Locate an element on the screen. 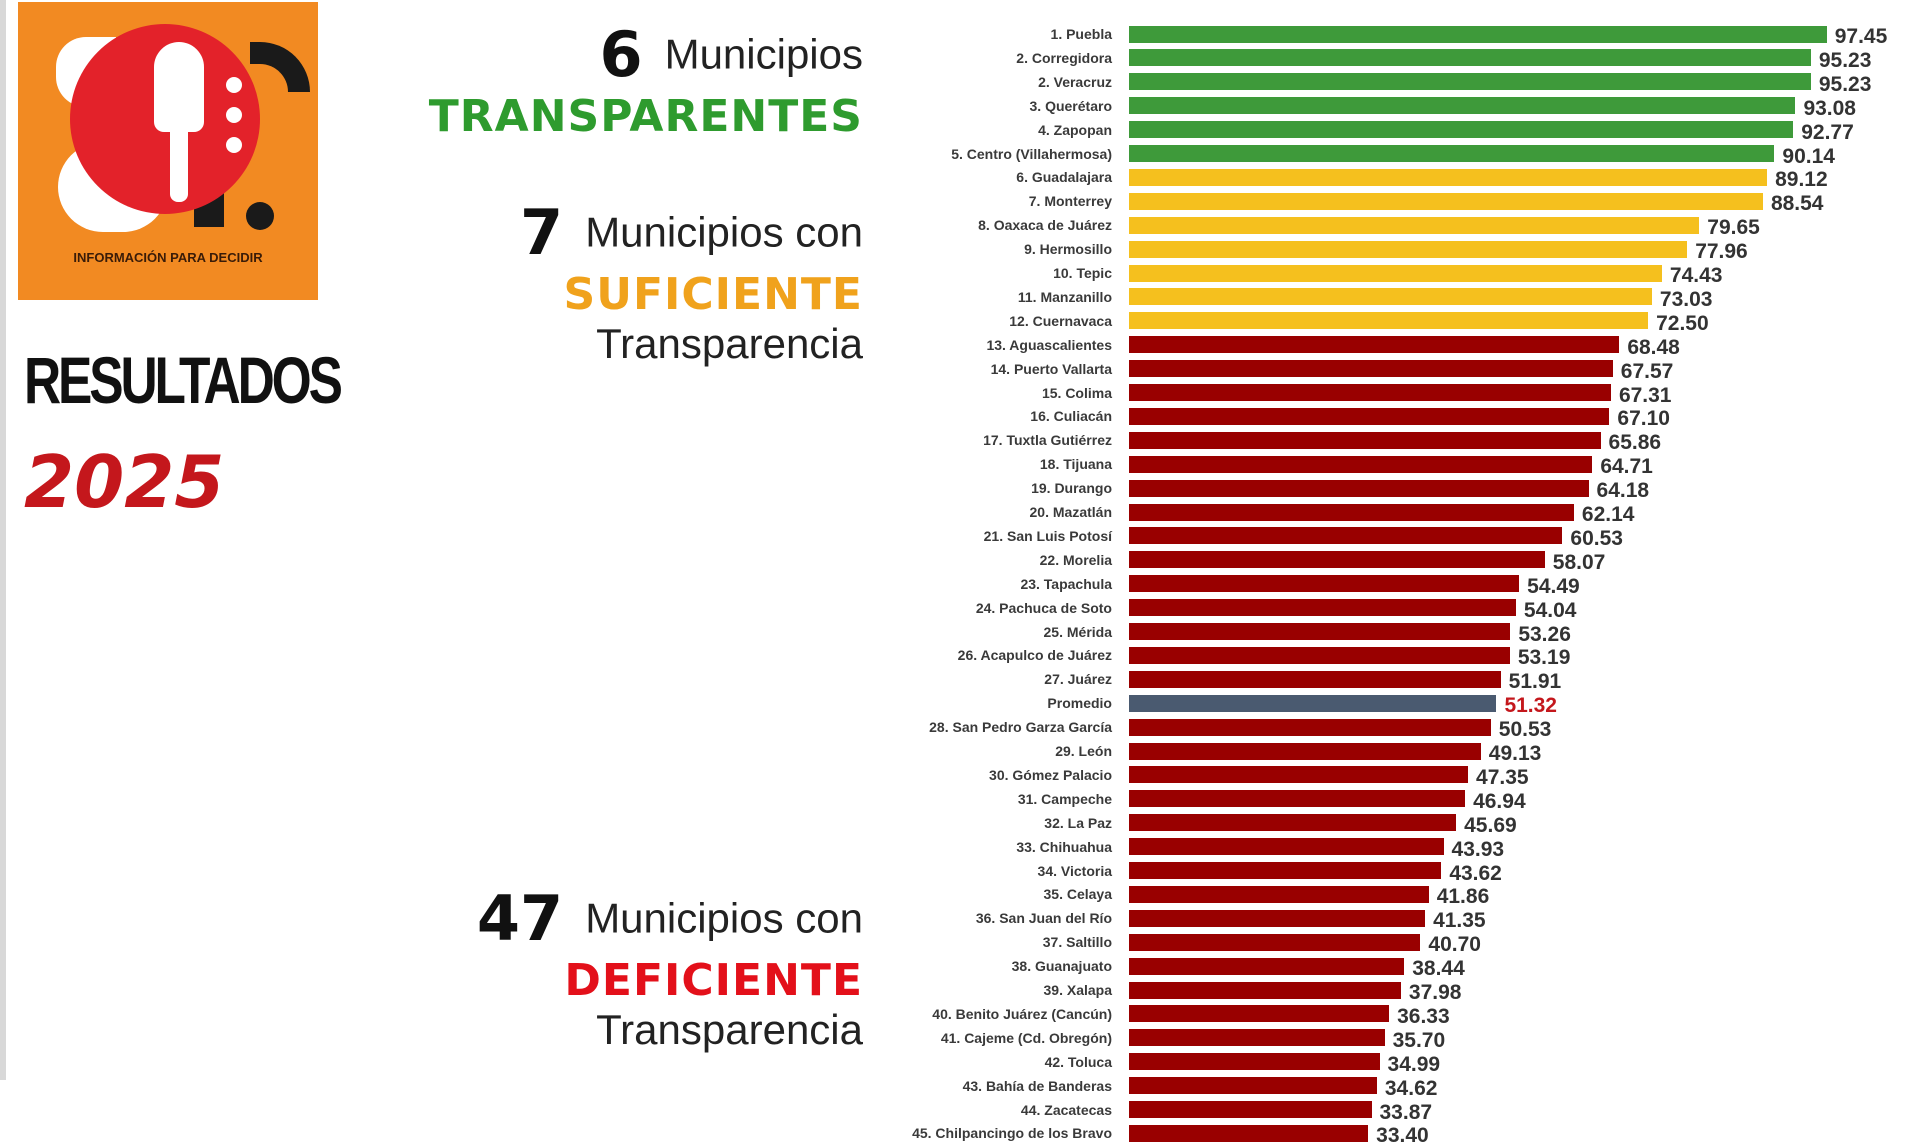 The height and width of the screenshot is (1147, 1920). bar-value-label: 74.43 is located at coordinates (1696, 275).